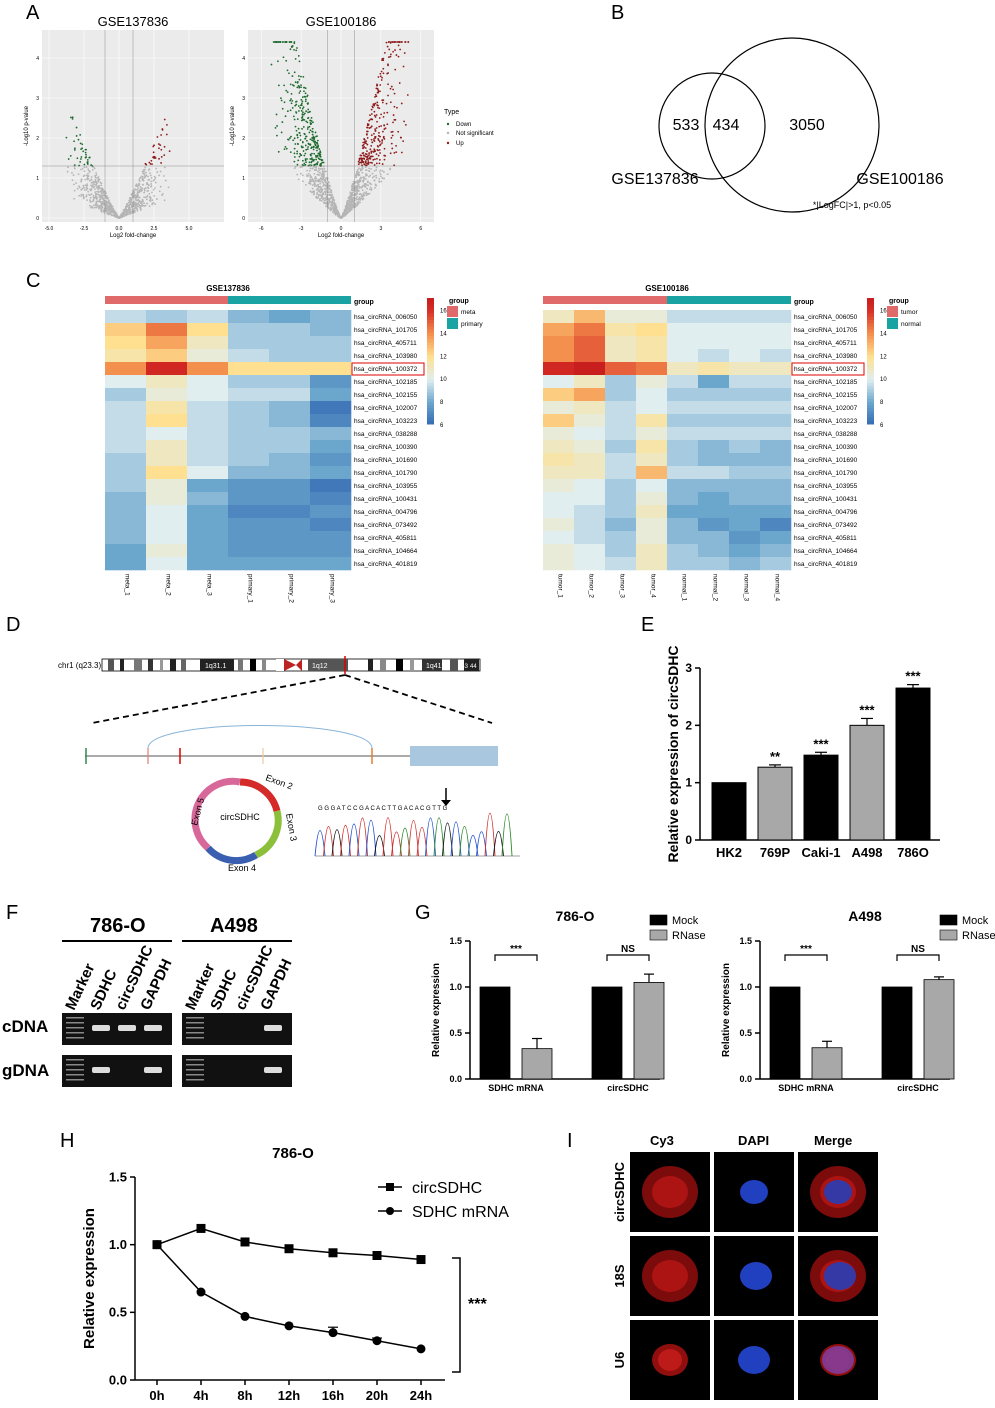 The height and width of the screenshot is (1408, 995). What do you see at coordinates (443, 311) in the screenshot?
I see `scale-tick: 16` at bounding box center [443, 311].